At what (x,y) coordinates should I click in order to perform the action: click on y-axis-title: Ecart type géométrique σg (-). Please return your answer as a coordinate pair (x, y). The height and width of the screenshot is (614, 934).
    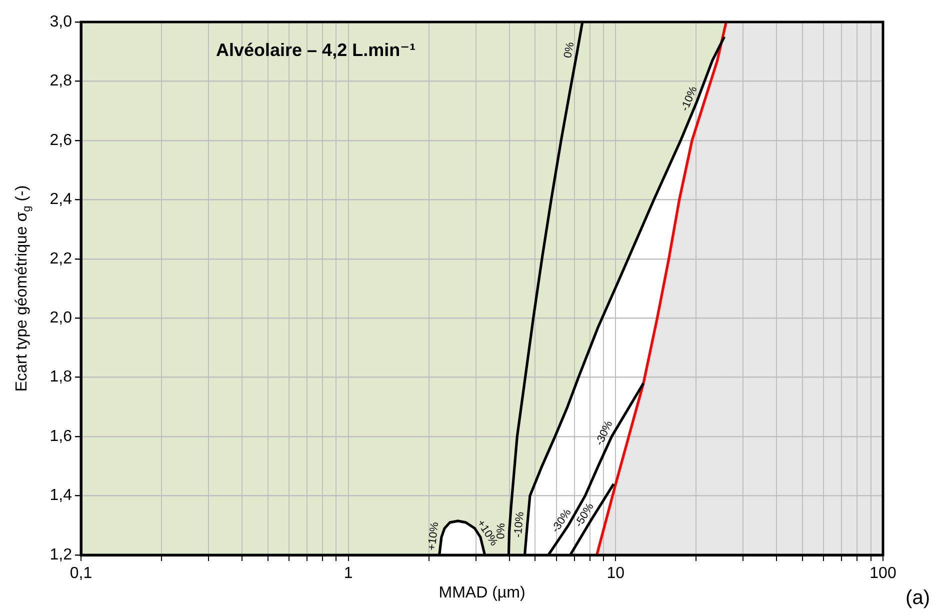
    Looking at the image, I should click on (23, 288).